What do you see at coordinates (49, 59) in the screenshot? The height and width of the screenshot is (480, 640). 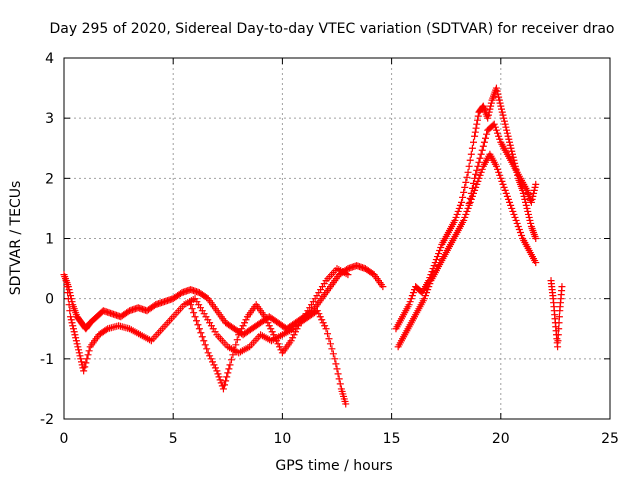 I see `y-tick-label: 4` at bounding box center [49, 59].